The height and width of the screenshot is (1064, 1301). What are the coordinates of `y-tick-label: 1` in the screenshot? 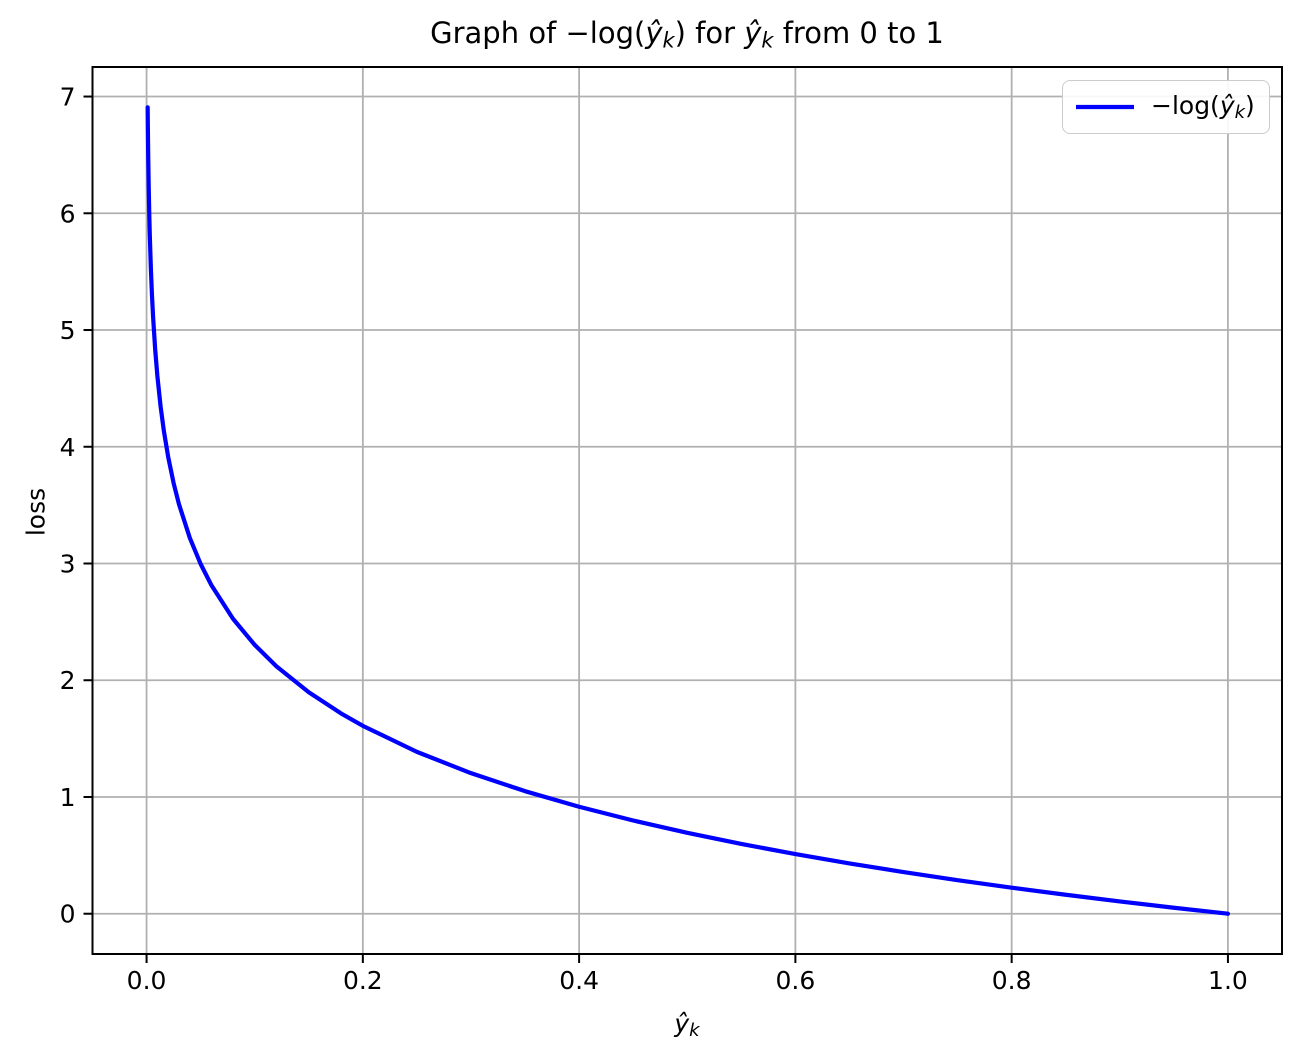 It's located at (68, 797).